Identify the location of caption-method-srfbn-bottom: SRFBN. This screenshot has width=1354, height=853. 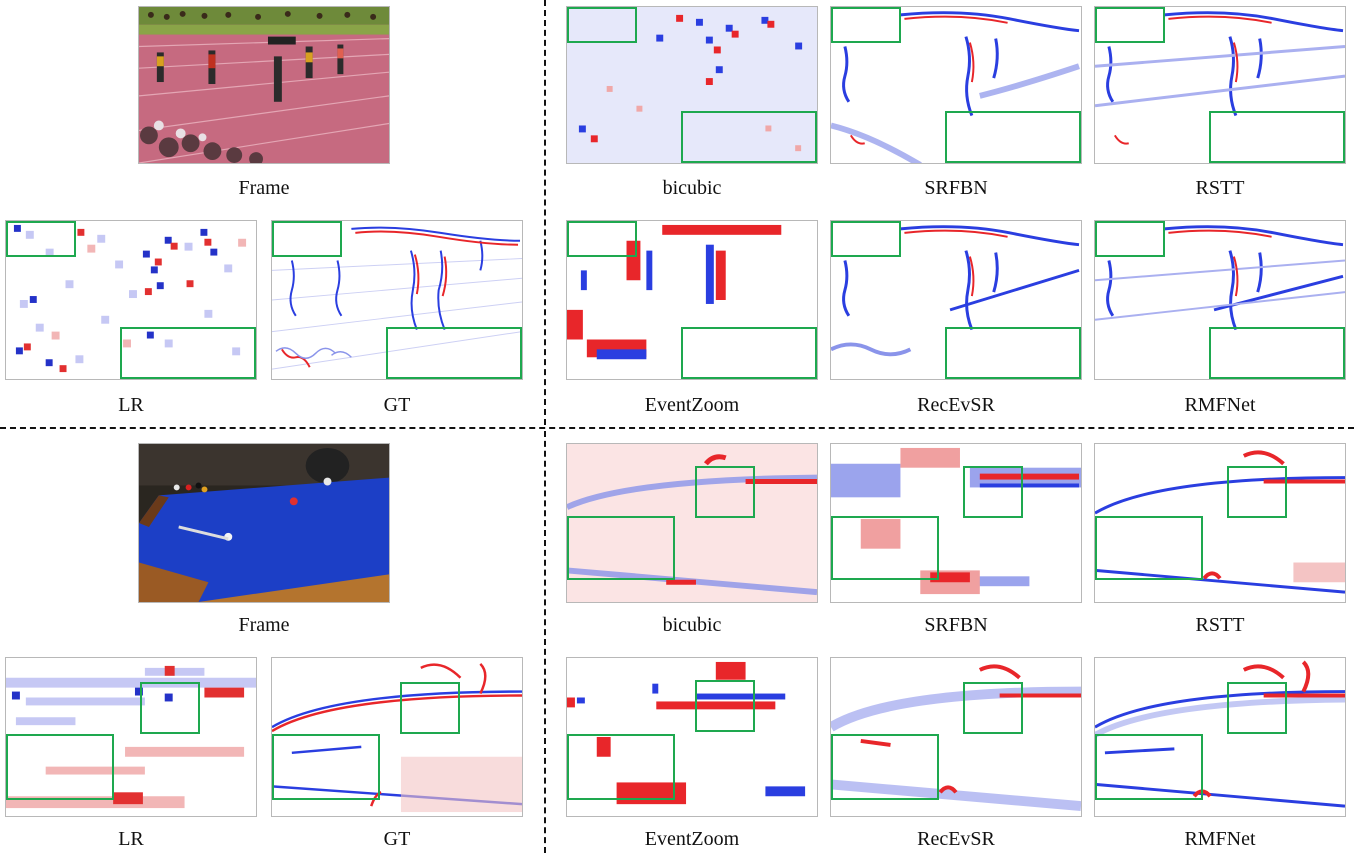
(956, 625).